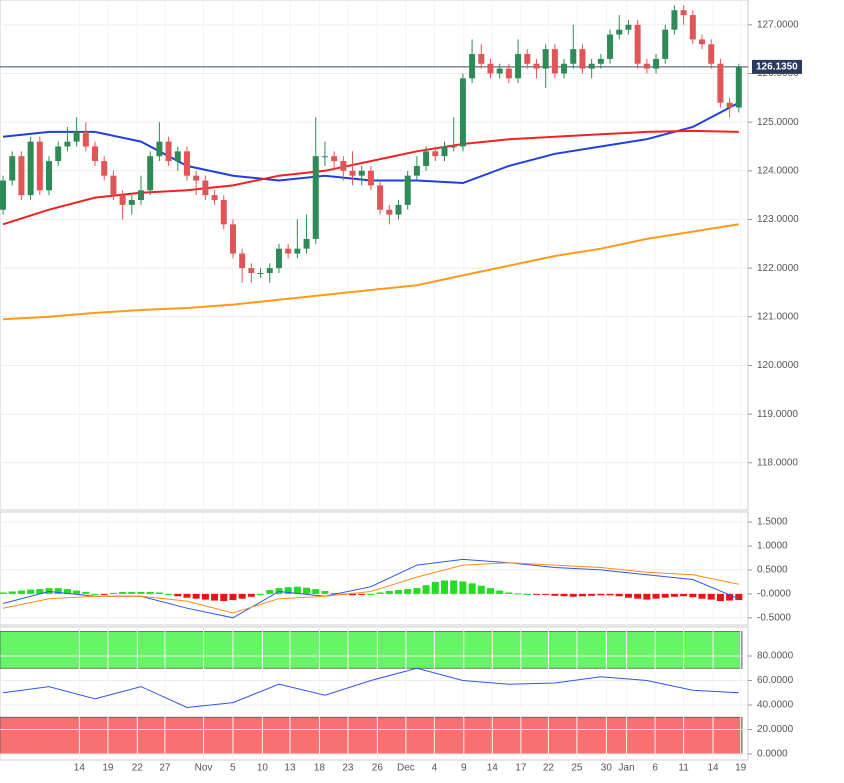 The image size is (844, 783). I want to click on y-tick-label: 121.0000, so click(778, 316).